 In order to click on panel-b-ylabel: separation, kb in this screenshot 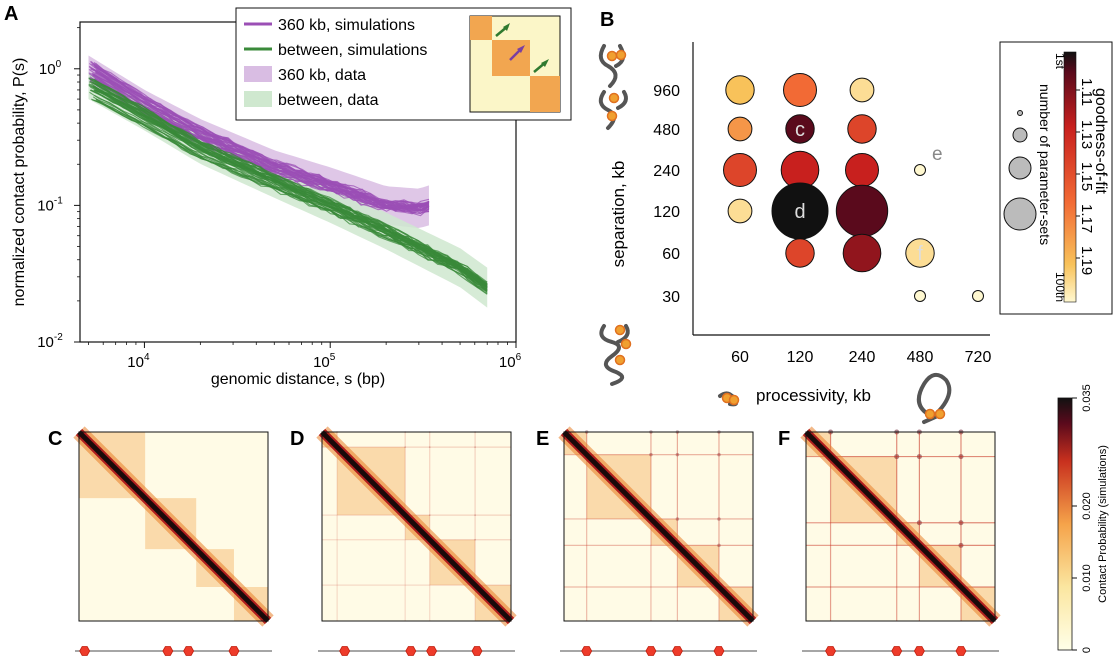, I will do `click(618, 214)`.